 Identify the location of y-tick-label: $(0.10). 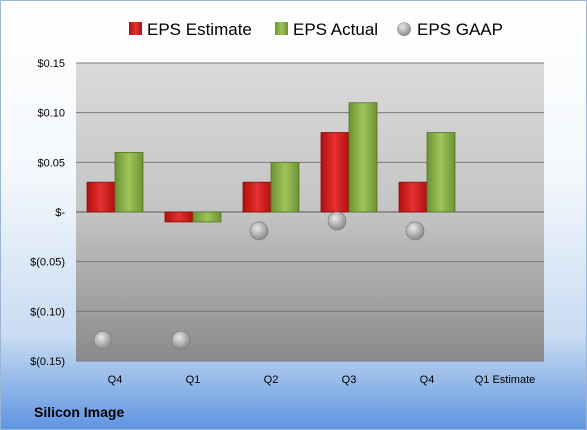
(47, 312).